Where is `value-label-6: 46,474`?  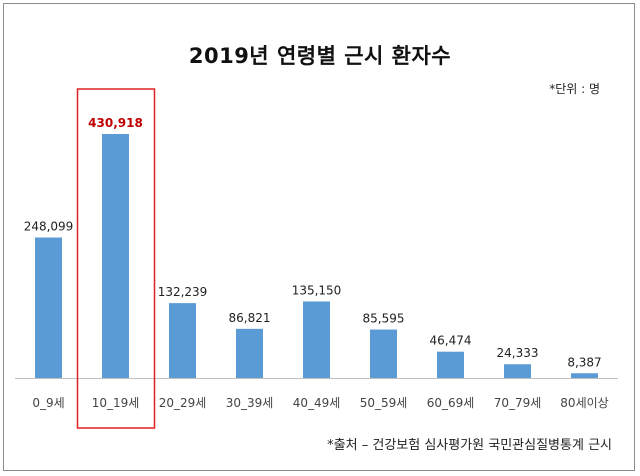 value-label-6: 46,474 is located at coordinates (451, 341).